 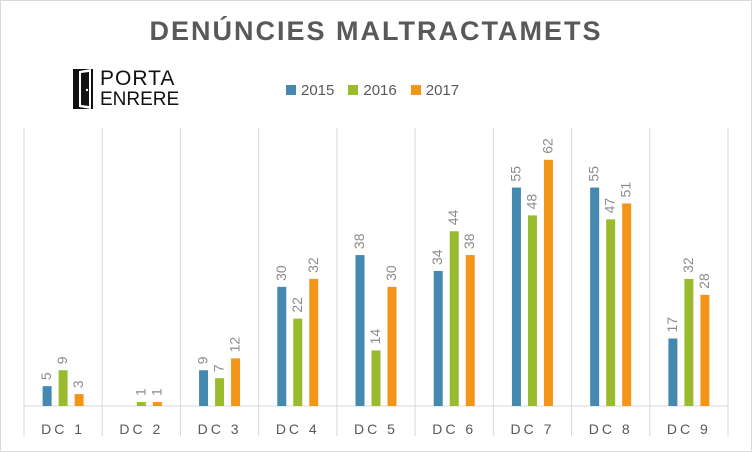 What do you see at coordinates (318, 90) in the screenshot?
I see `legend-label-2015: 2015` at bounding box center [318, 90].